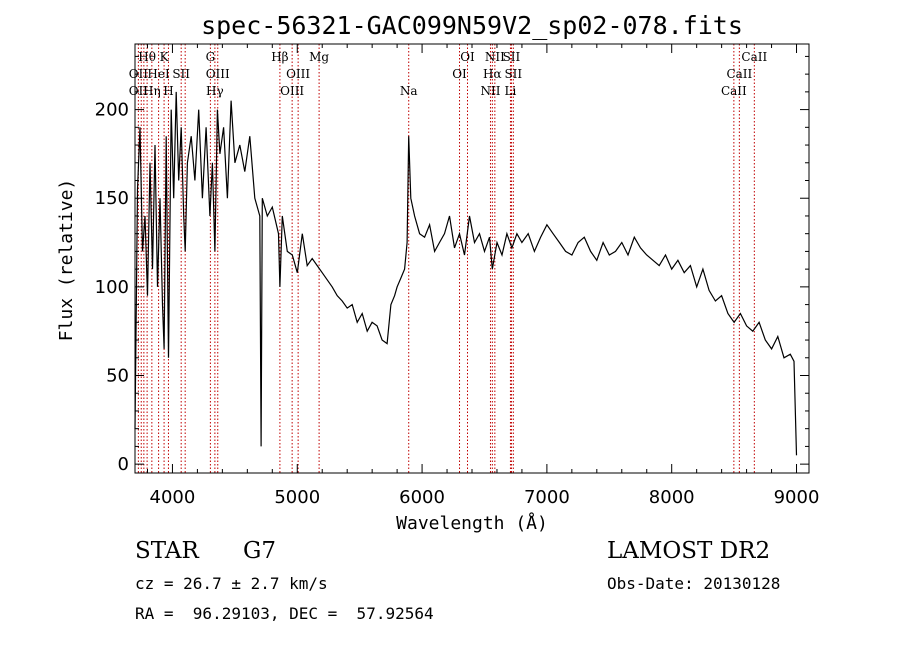  Describe the element at coordinates (117, 376) in the screenshot. I see `y-tick-label: 50` at that location.